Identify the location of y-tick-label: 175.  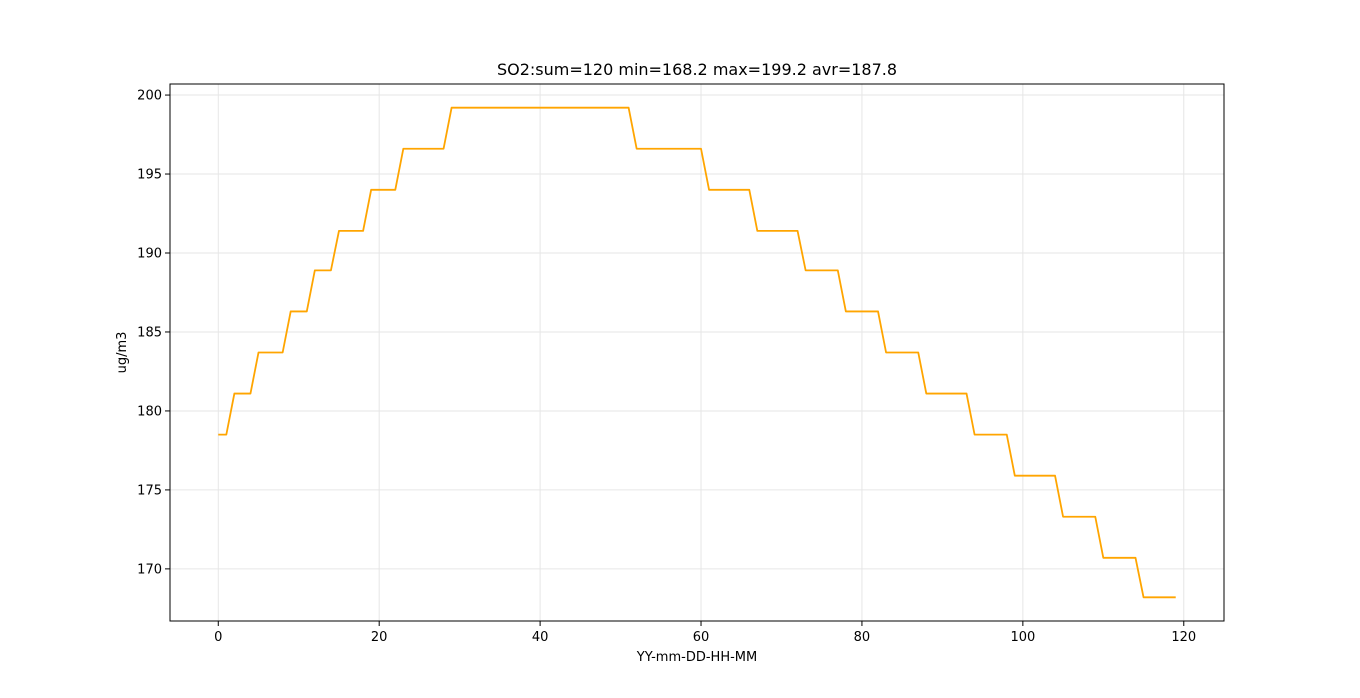
(149, 490).